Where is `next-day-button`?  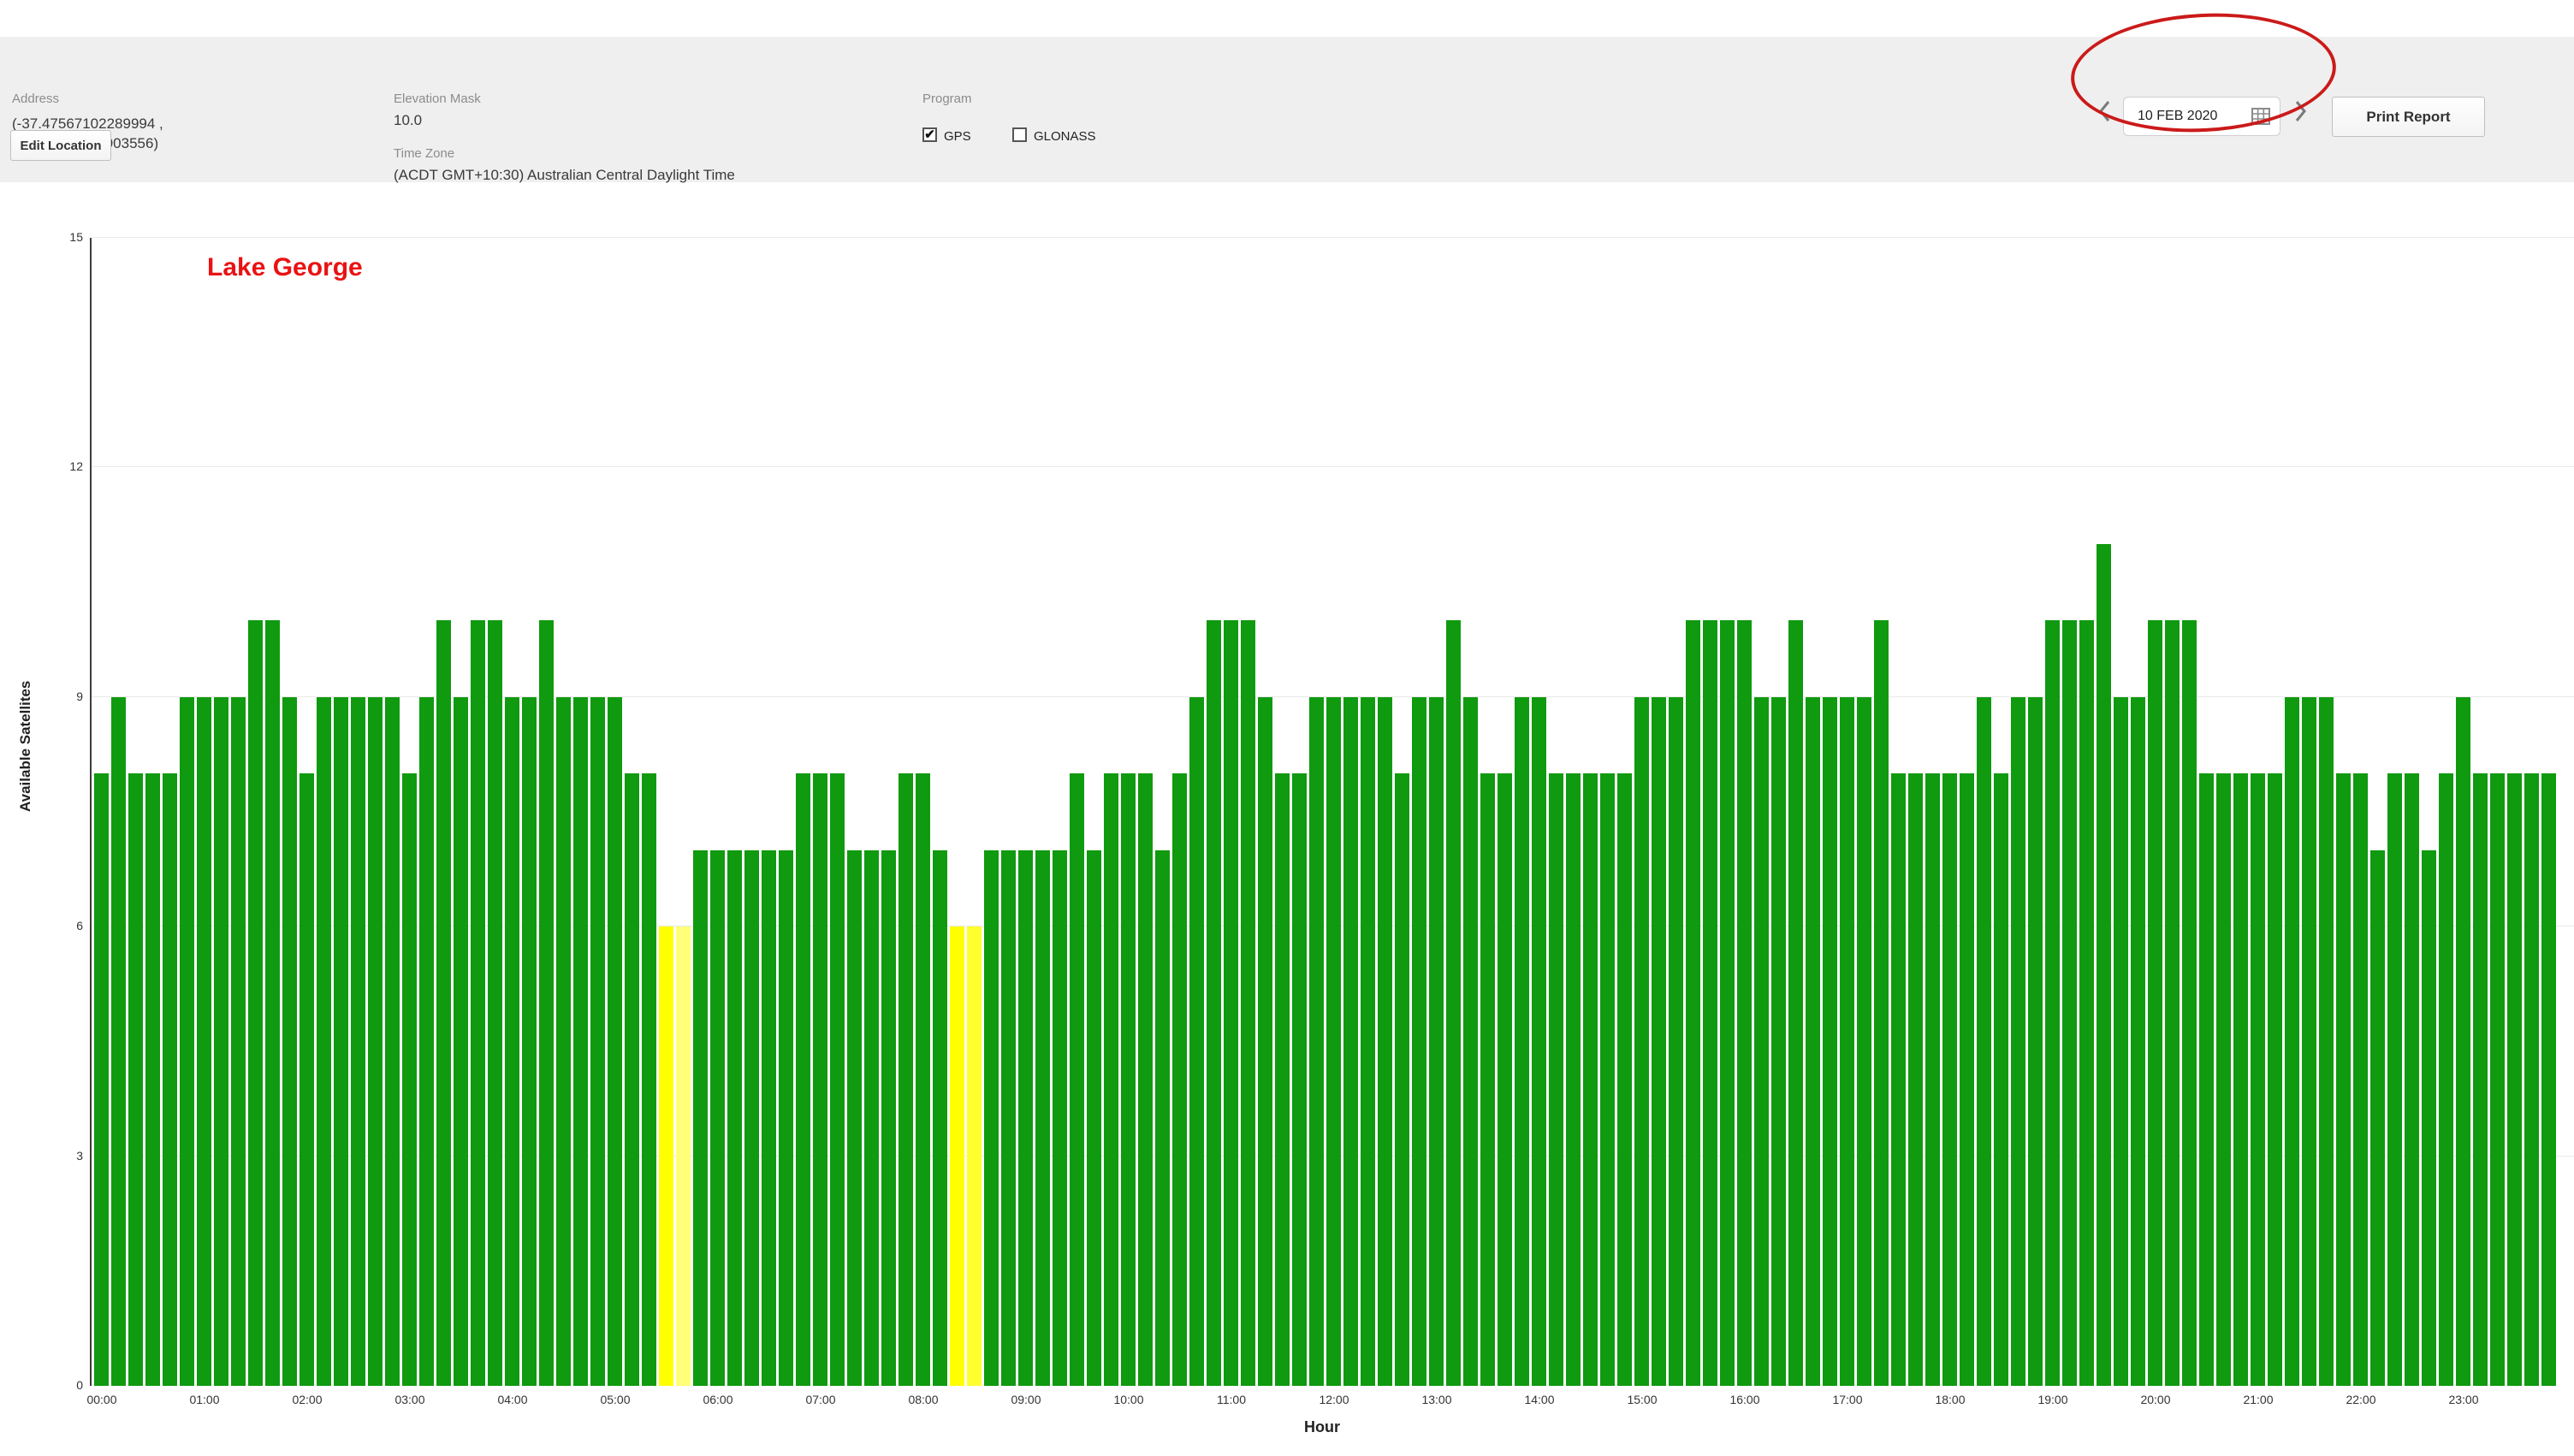 next-day-button is located at coordinates (2301, 111).